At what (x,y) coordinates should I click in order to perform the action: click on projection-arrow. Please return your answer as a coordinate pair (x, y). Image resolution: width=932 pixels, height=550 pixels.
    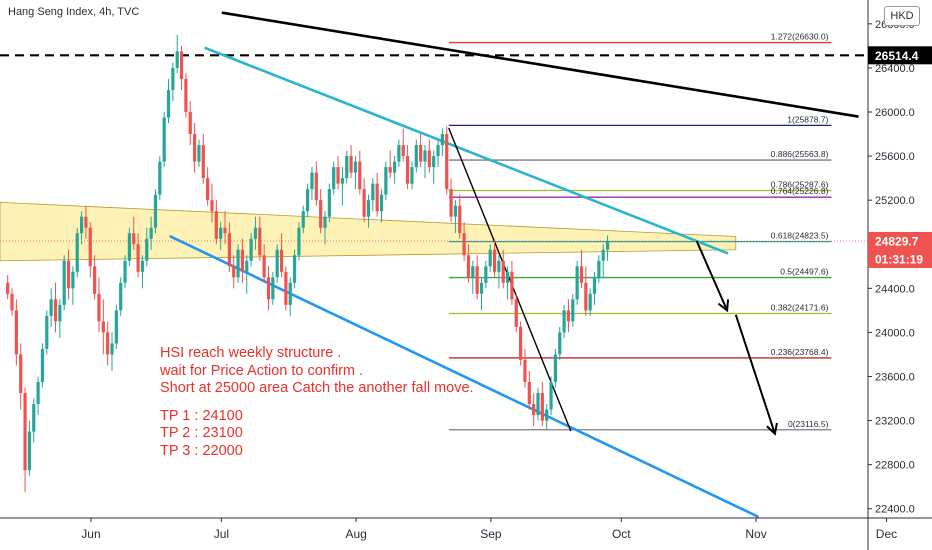
    Looking at the image, I should click on (712, 276).